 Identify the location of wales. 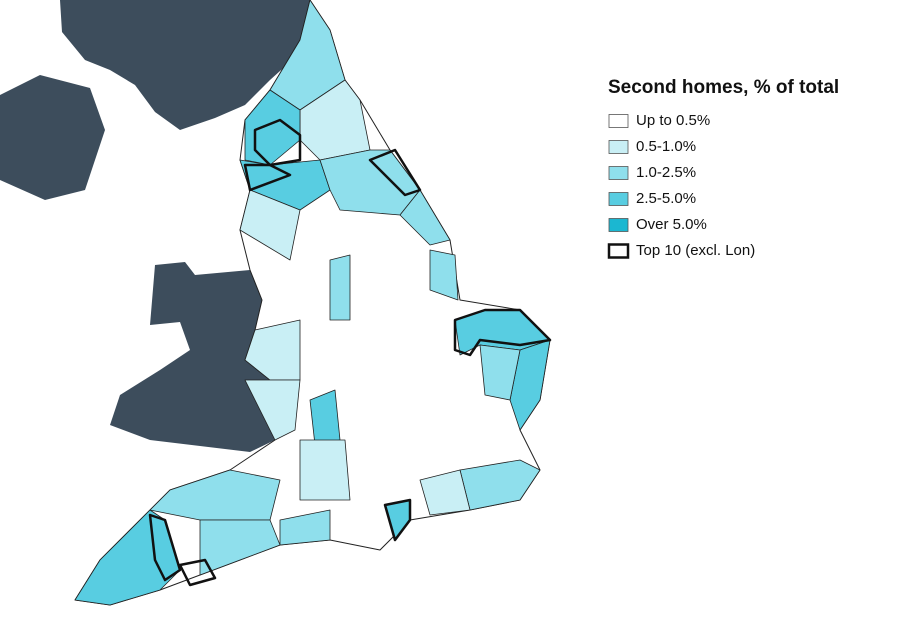
(192, 357).